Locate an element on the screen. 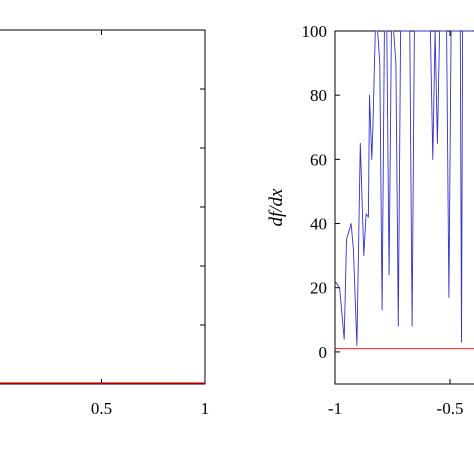 This screenshot has height=474, width=474. x-tick-label: 1 is located at coordinates (205, 408).